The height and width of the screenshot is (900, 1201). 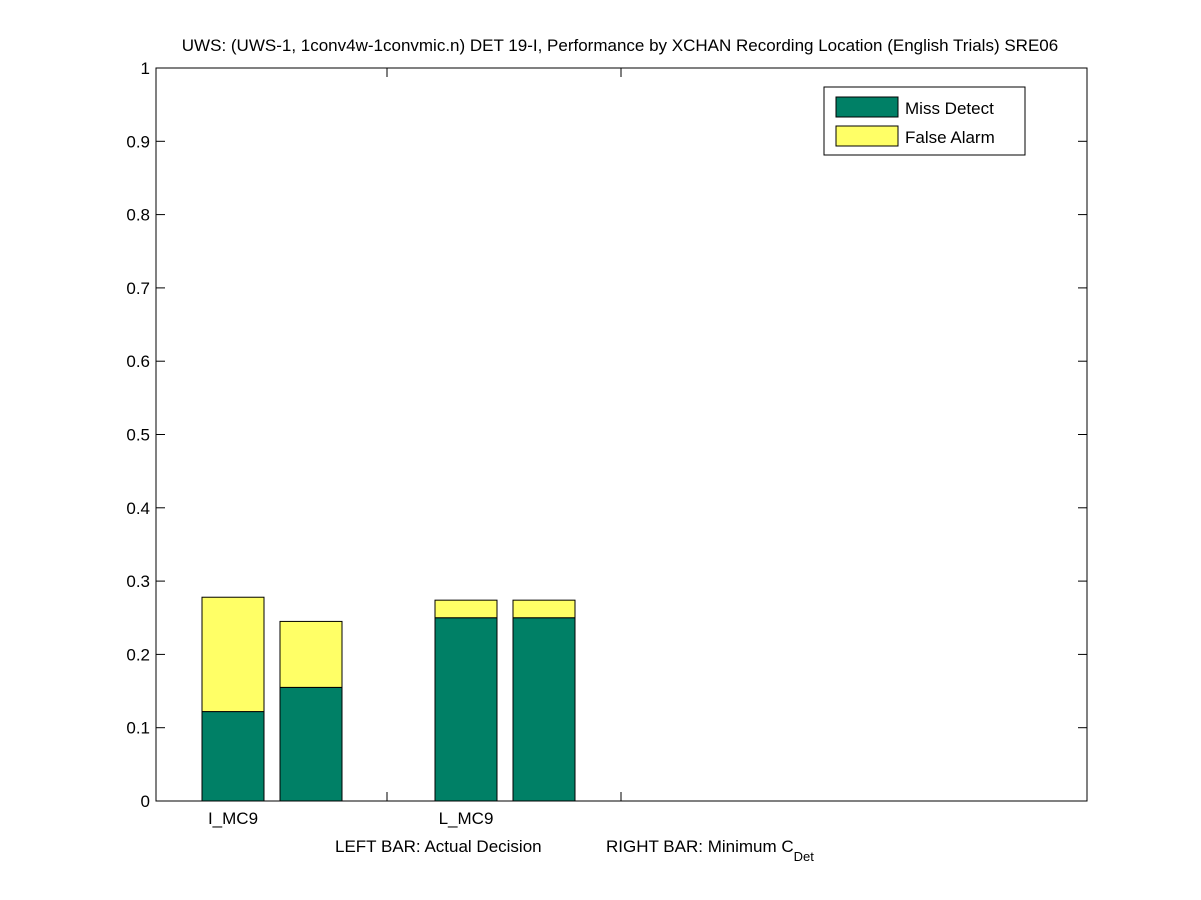 I want to click on y-tick-label: 0.1, so click(x=138, y=728).